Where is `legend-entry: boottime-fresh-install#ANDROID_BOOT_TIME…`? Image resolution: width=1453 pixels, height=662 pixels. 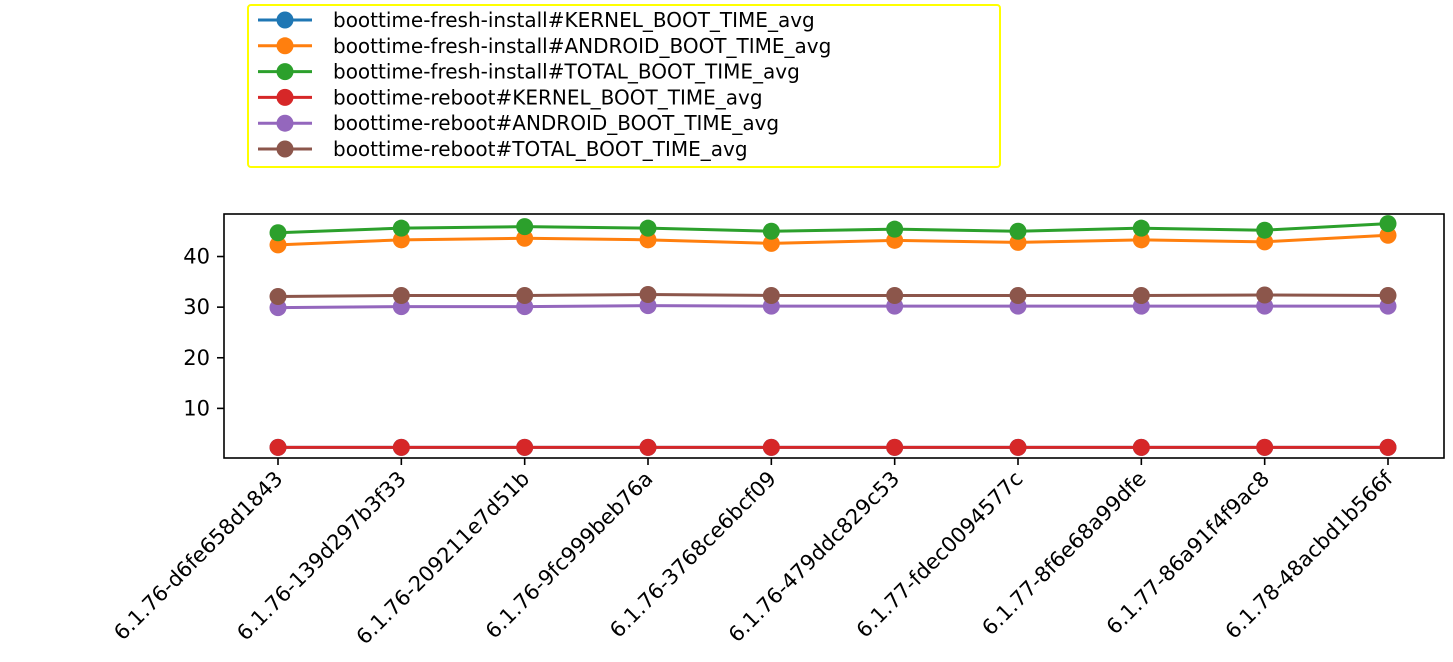
legend-entry: boottime-fresh-install#ANDROID_BOOT_TIME… is located at coordinates (544, 46).